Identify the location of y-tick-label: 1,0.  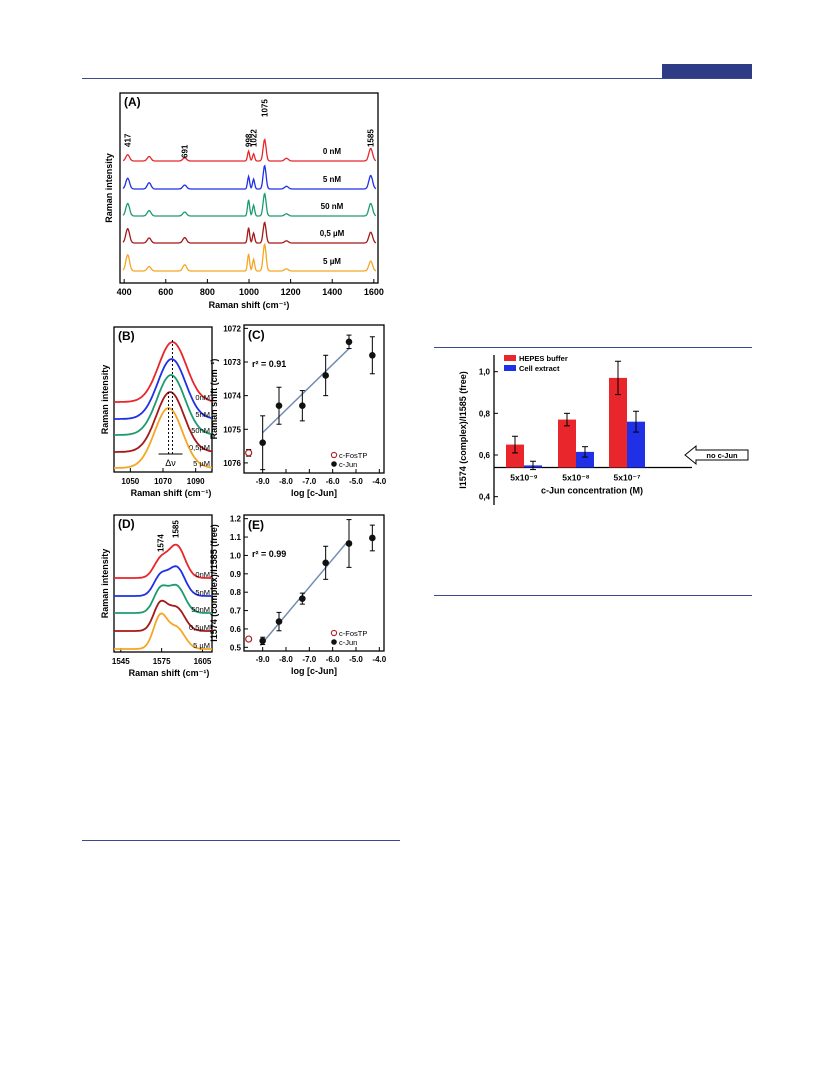
(485, 372).